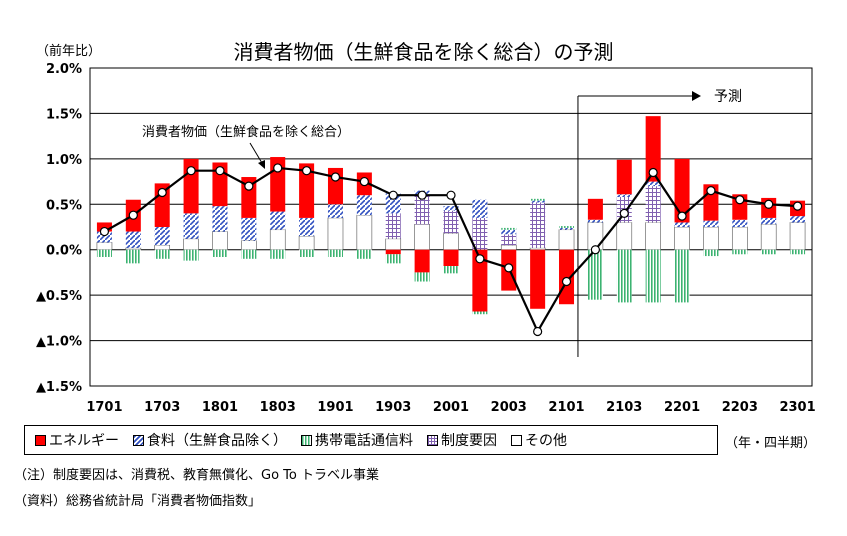 The width and height of the screenshot is (847, 536). What do you see at coordinates (740, 407) in the screenshot?
I see `x-tick-label: 2203` at bounding box center [740, 407].